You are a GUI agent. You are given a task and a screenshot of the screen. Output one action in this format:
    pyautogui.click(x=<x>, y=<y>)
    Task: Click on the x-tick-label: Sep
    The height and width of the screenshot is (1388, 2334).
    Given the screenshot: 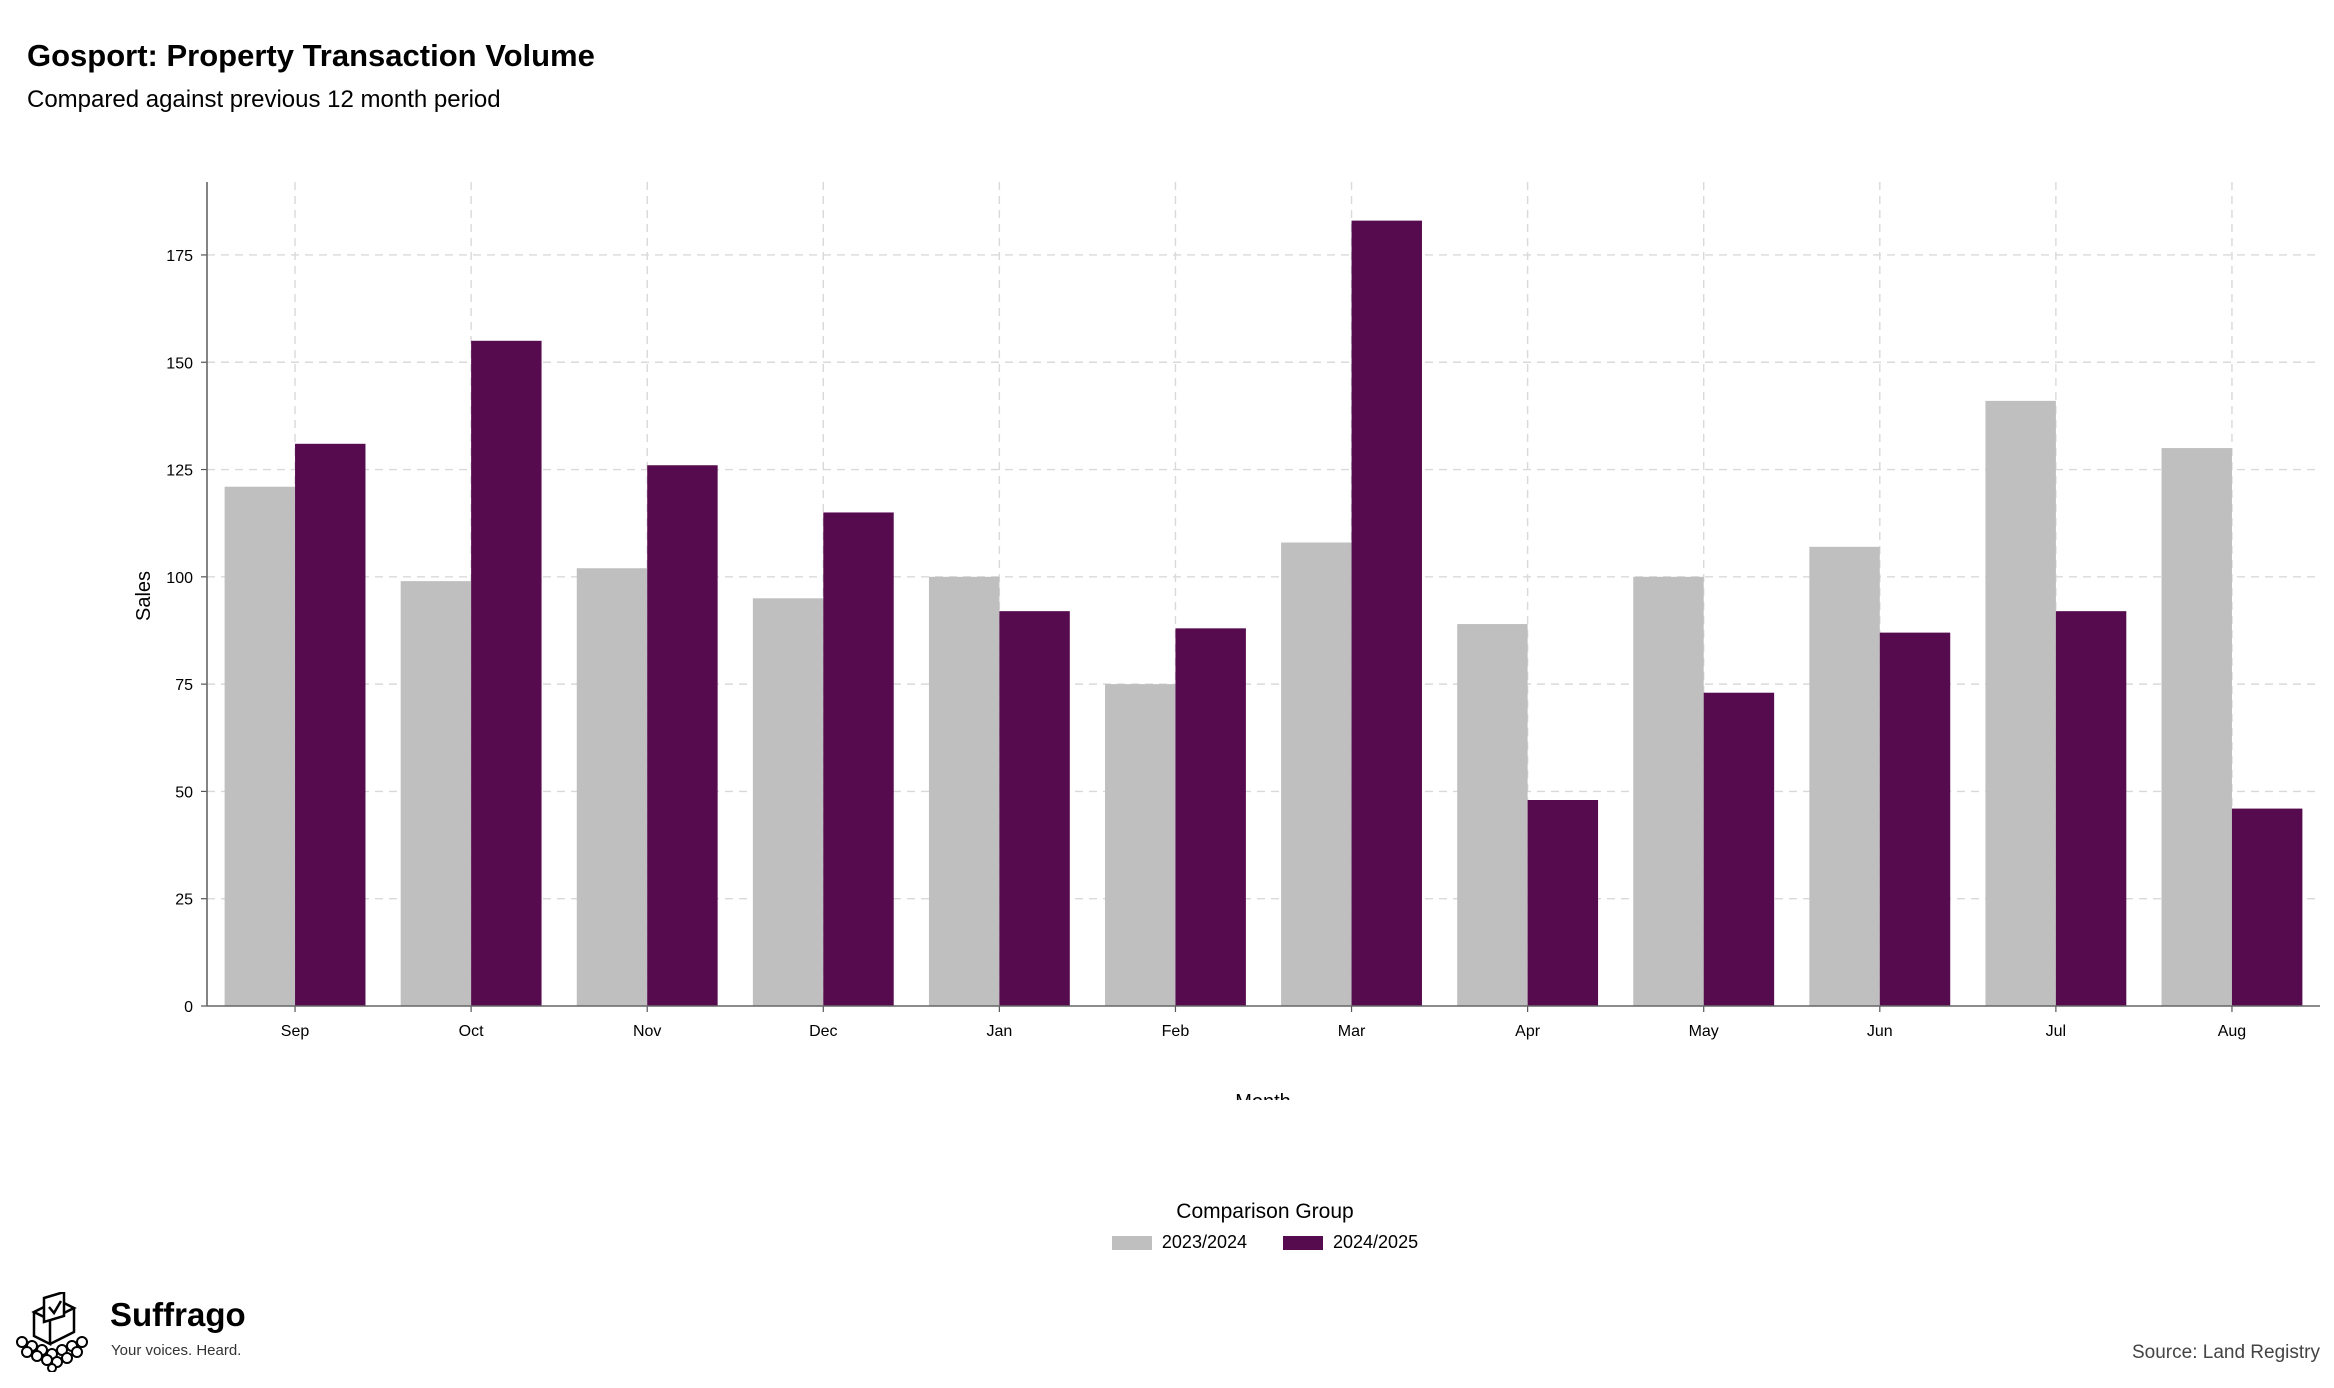 What is the action you would take?
    pyautogui.click(x=295, y=1031)
    